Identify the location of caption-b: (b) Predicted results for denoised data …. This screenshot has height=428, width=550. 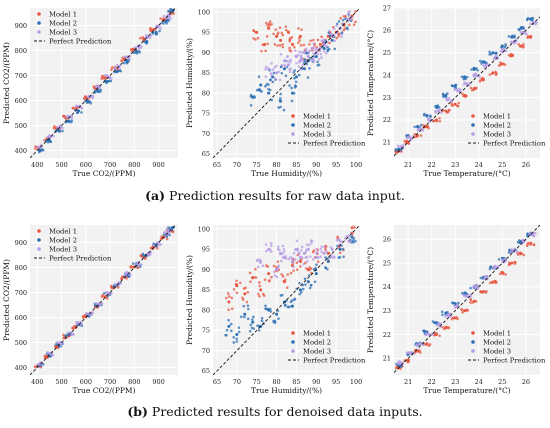
(275, 411).